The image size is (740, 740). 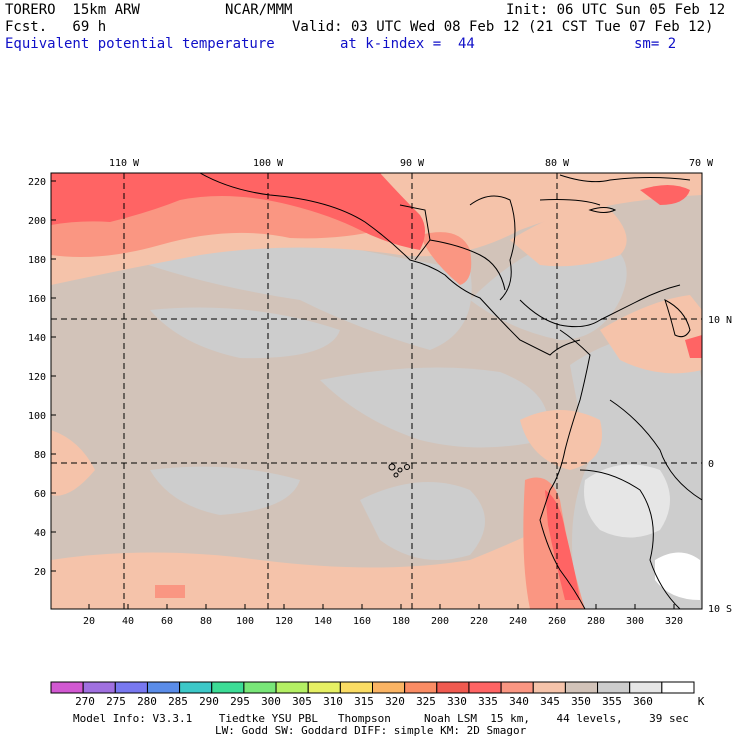 What do you see at coordinates (550, 701) in the screenshot?
I see `colorbar-label: 345` at bounding box center [550, 701].